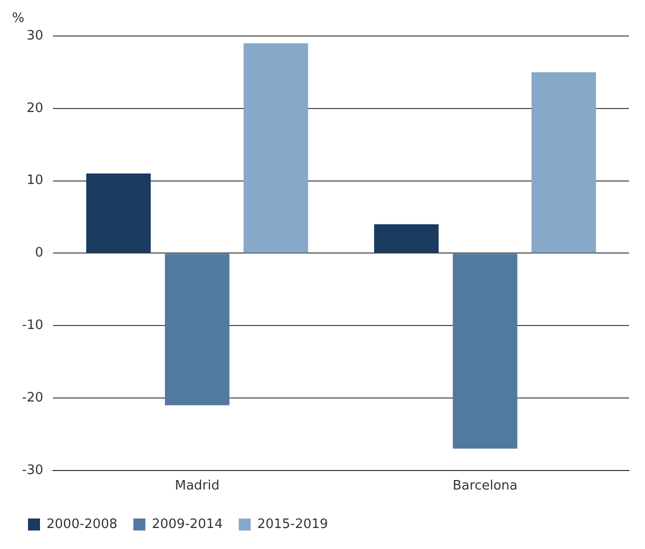 The image size is (645, 549). Describe the element at coordinates (39, 253) in the screenshot. I see `y-tick-label: 0` at that location.